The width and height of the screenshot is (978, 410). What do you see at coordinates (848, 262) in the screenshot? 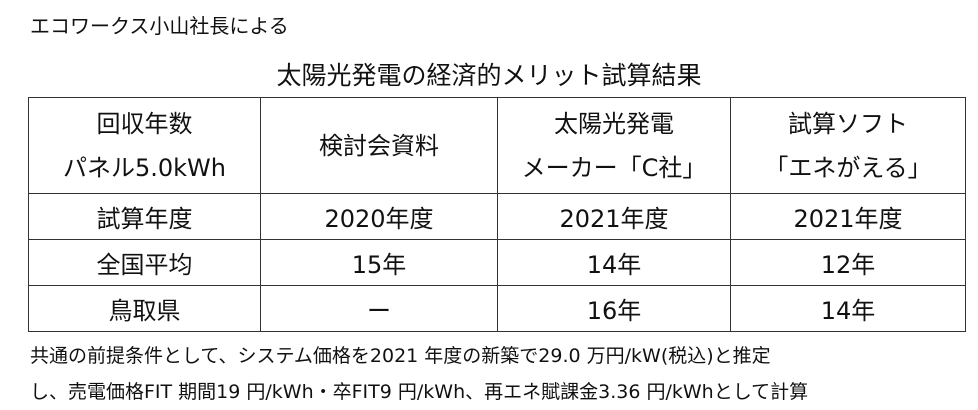
I see `table-cell: 12年` at bounding box center [848, 262].